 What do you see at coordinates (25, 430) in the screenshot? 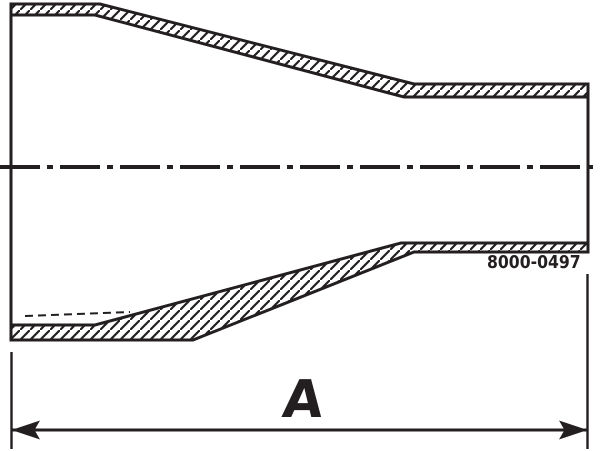
I see `arrowhead-left-icon` at bounding box center [25, 430].